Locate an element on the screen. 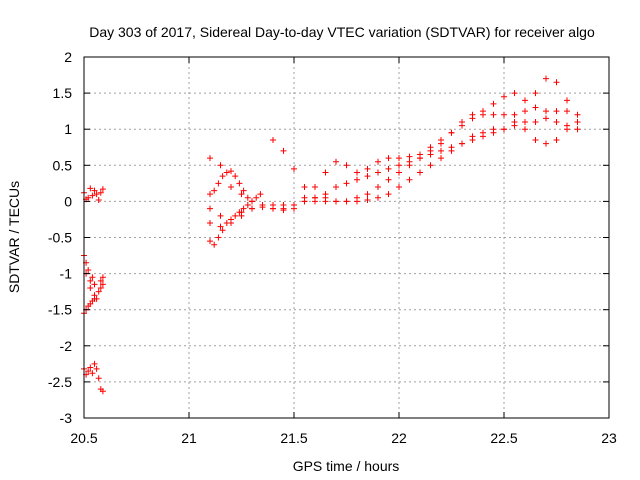 The width and height of the screenshot is (640, 480). x-tick-label: 23 is located at coordinates (609, 438).